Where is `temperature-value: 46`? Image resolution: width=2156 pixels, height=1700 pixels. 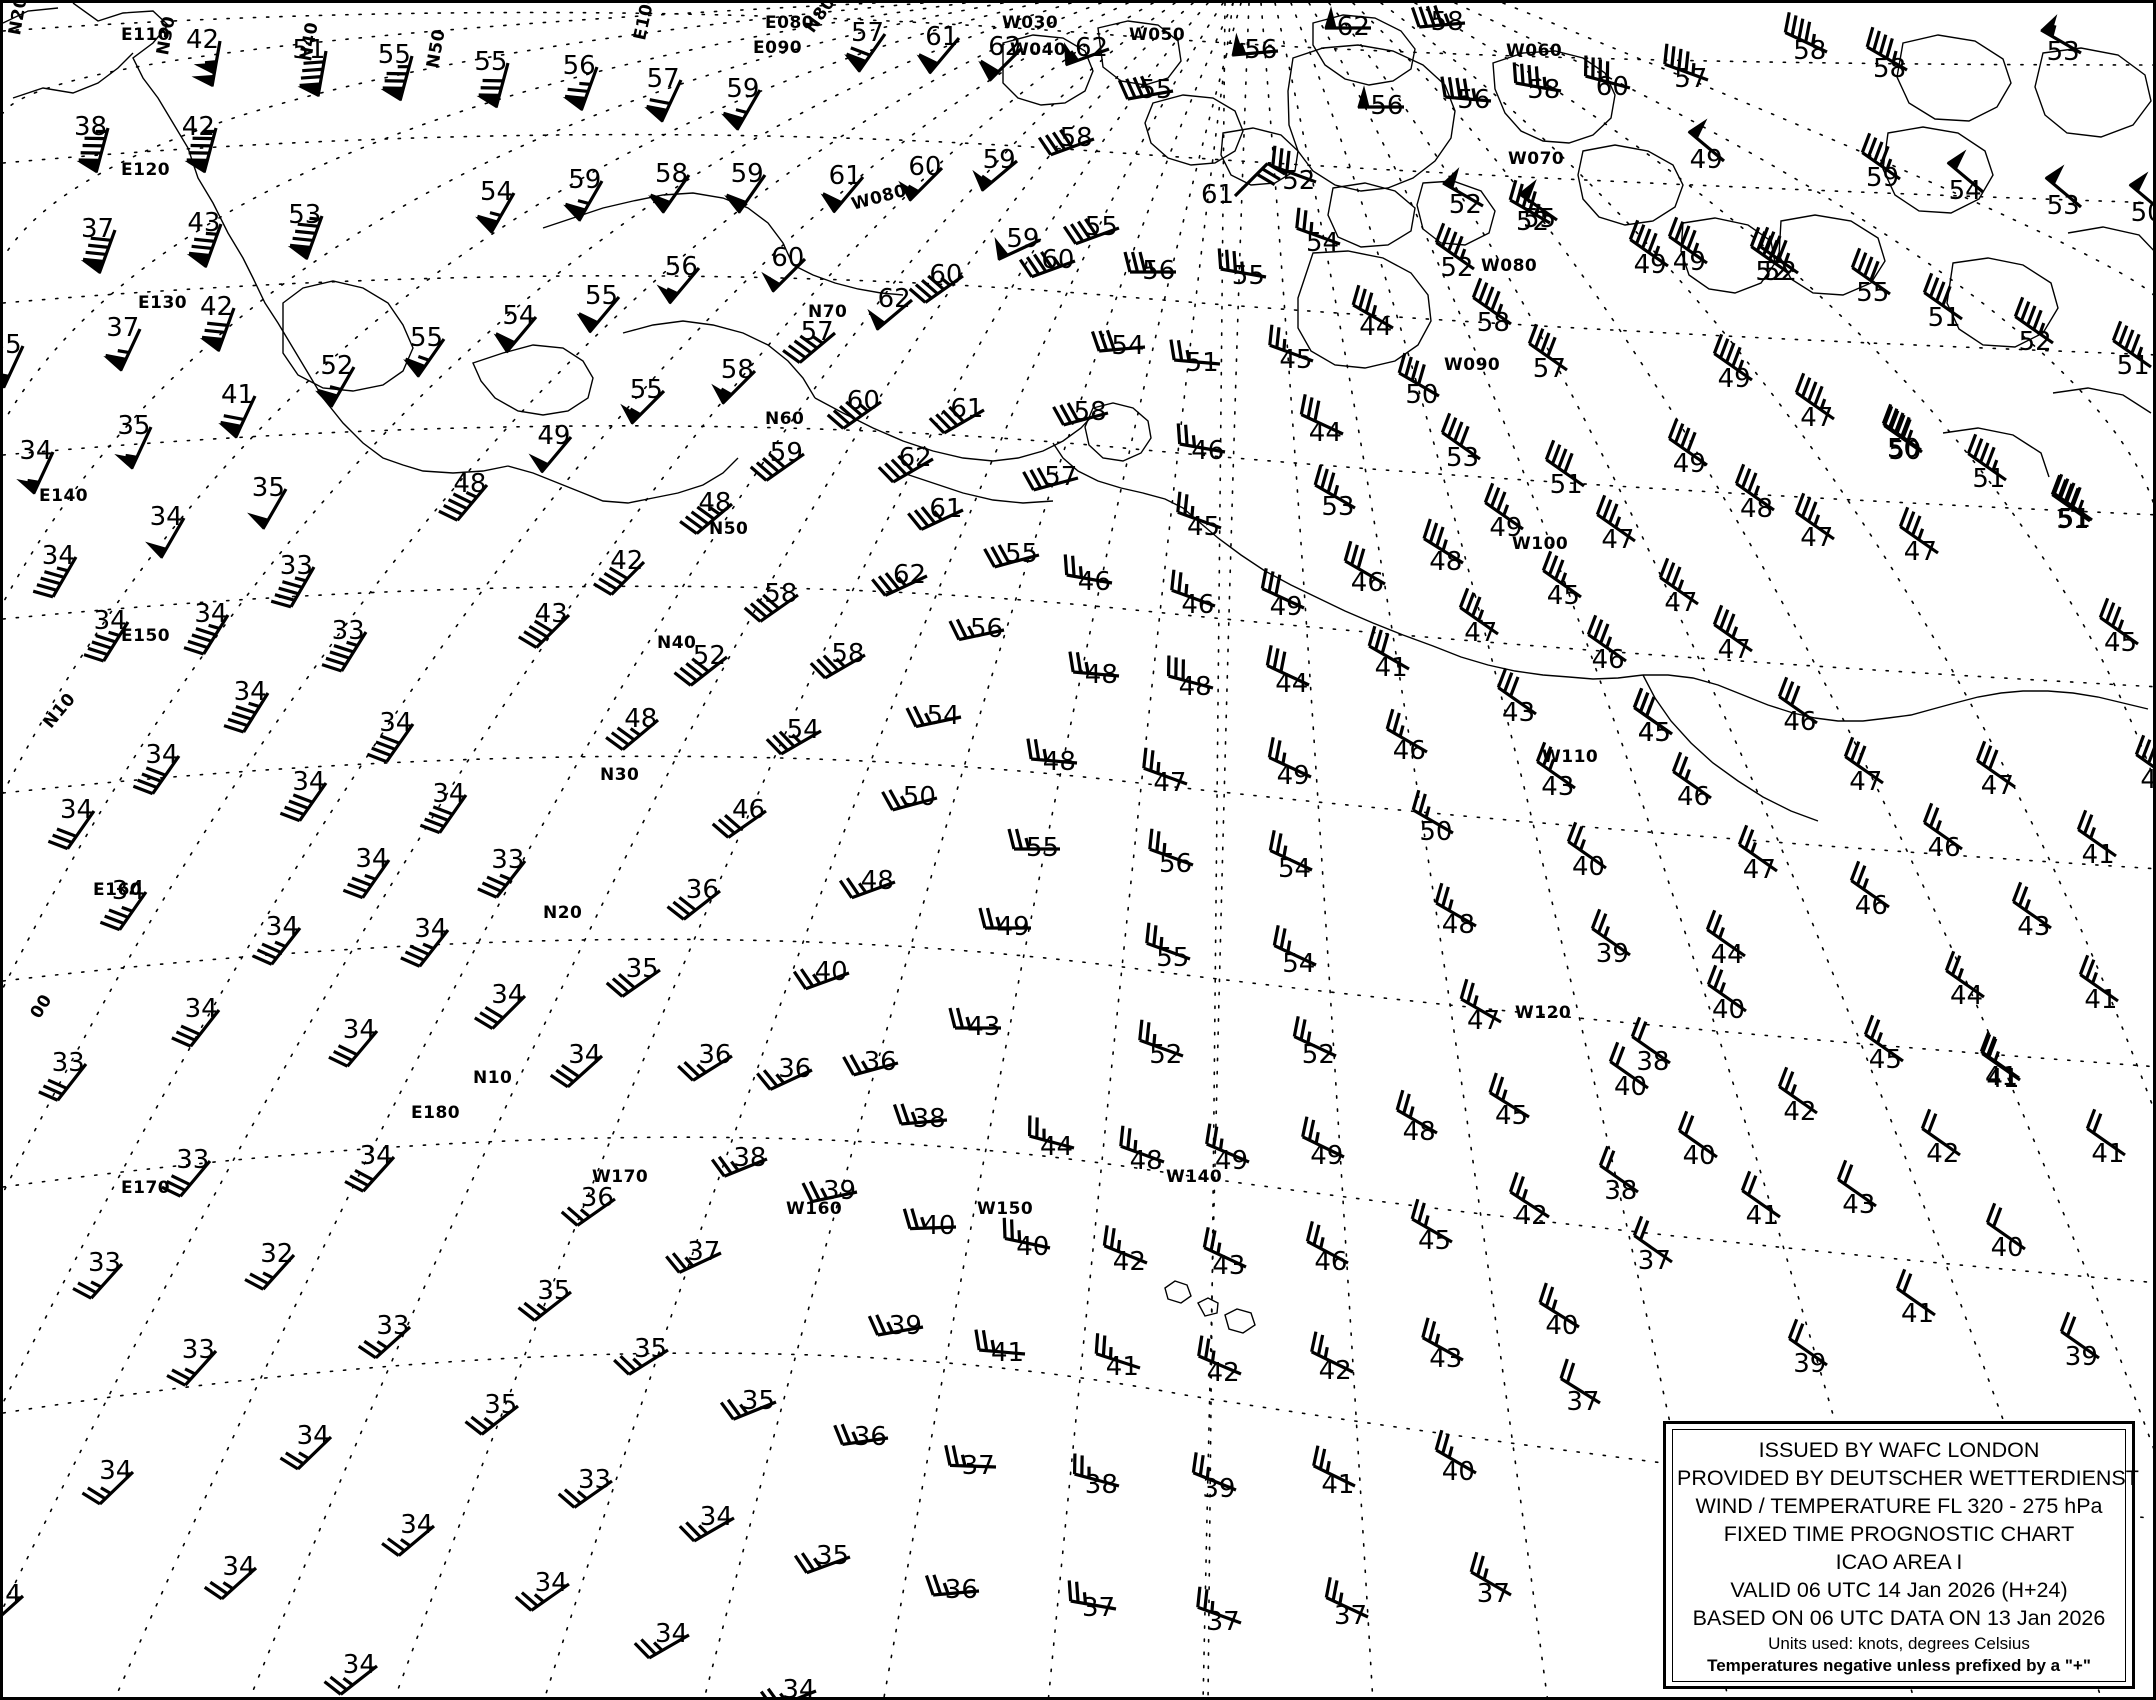 temperature-value: 46 is located at coordinates (1094, 581).